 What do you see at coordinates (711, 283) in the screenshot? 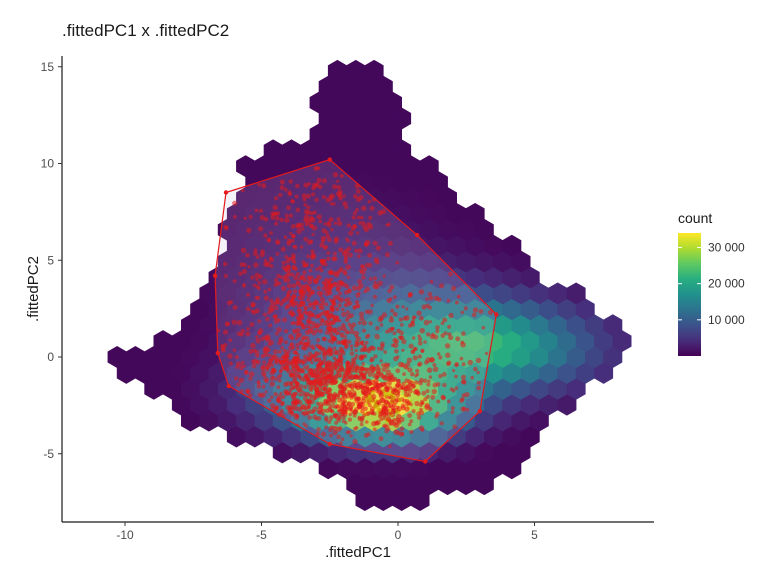
I see `legend: count 10 000 20 000 30 000` at bounding box center [711, 283].